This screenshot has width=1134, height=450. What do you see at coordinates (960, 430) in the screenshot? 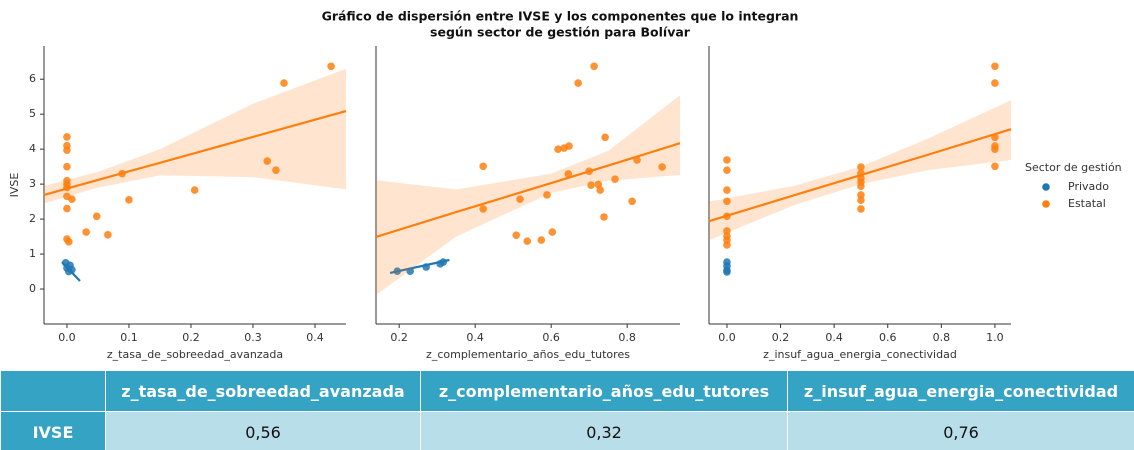
I see `cell: 0,76` at bounding box center [960, 430].